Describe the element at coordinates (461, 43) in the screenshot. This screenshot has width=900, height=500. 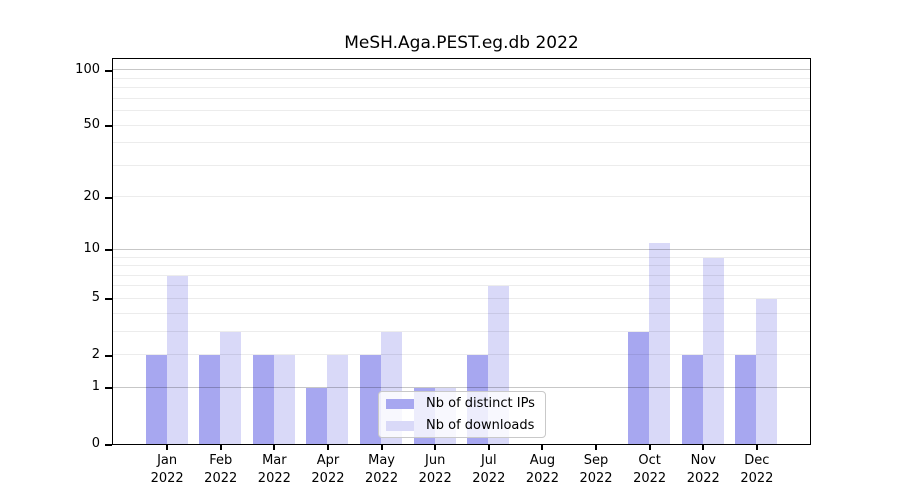
I see `chart-title: MeSH.Aga.PEST.eg.db 2022` at that location.